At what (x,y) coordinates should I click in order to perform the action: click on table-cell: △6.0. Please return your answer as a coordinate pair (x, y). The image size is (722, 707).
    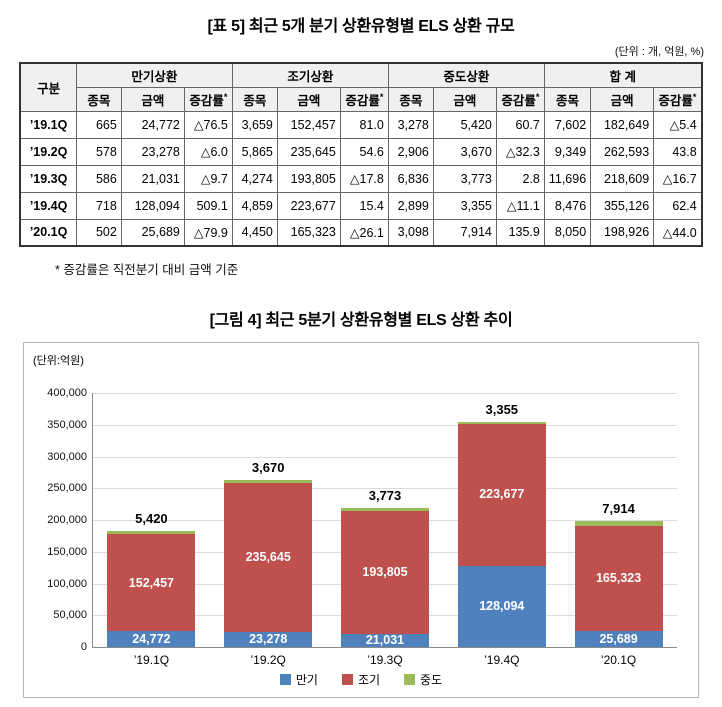
    Looking at the image, I should click on (208, 151).